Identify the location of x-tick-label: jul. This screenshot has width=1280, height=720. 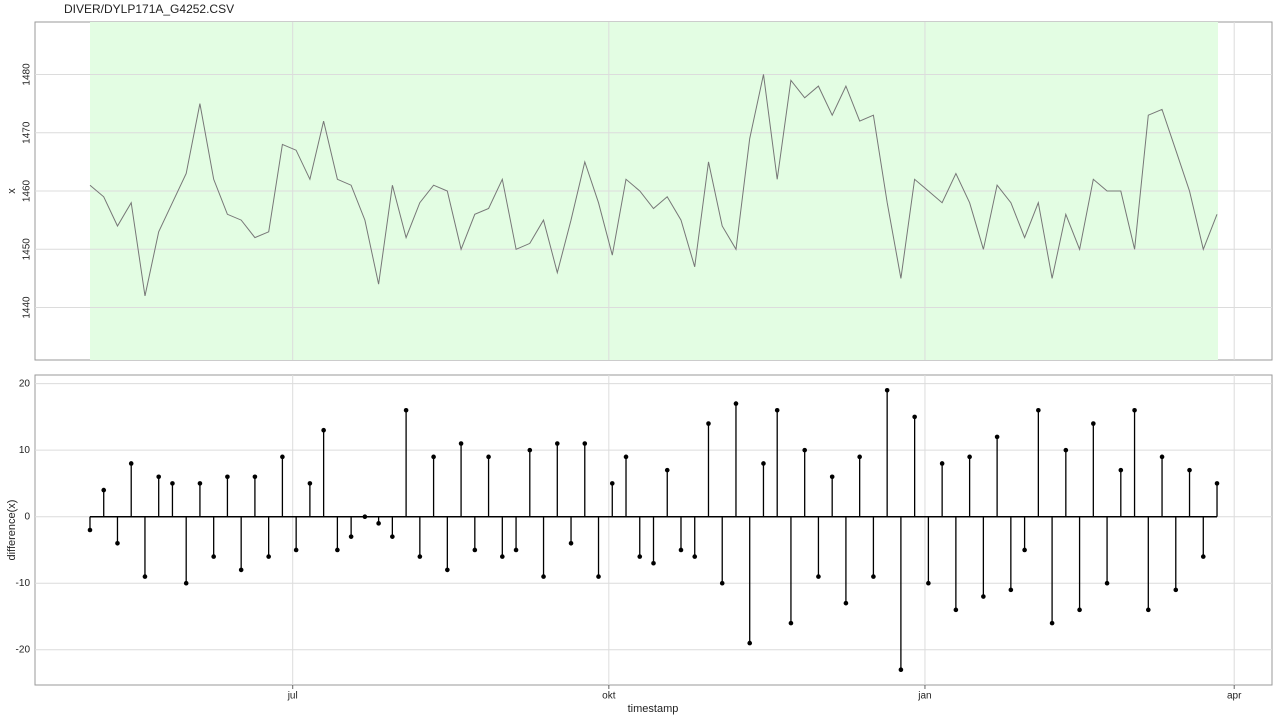
(292, 696).